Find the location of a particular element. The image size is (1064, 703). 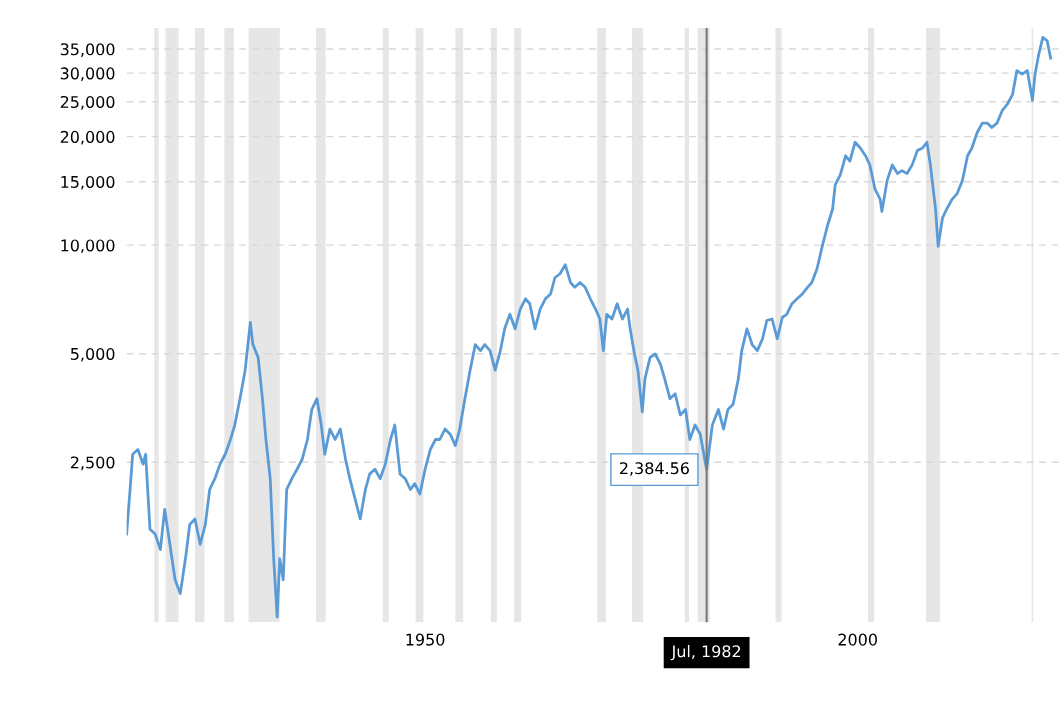

y-tick-label: 5,000 is located at coordinates (93, 354).